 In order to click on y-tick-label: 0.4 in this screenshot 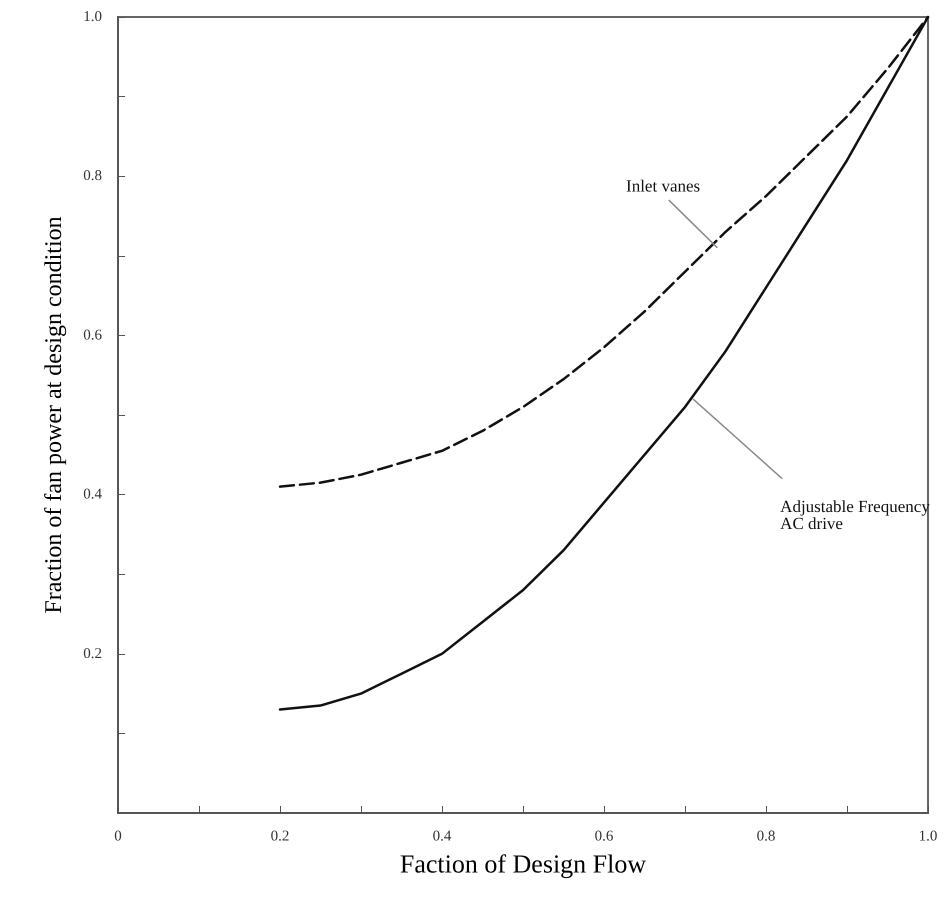, I will do `click(92, 494)`.